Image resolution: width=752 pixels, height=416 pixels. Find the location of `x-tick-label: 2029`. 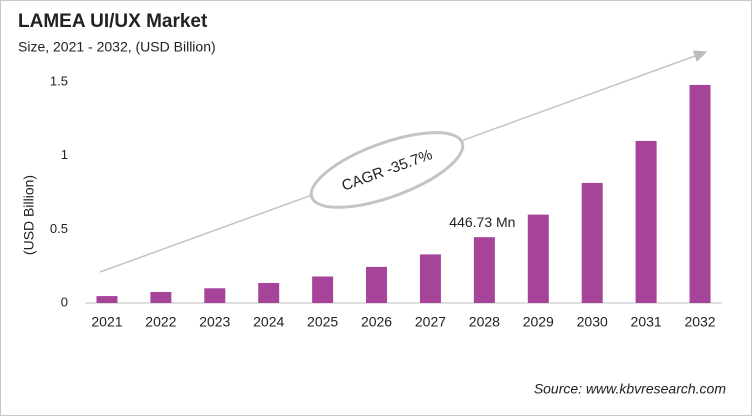

x-tick-label: 2029 is located at coordinates (538, 322).